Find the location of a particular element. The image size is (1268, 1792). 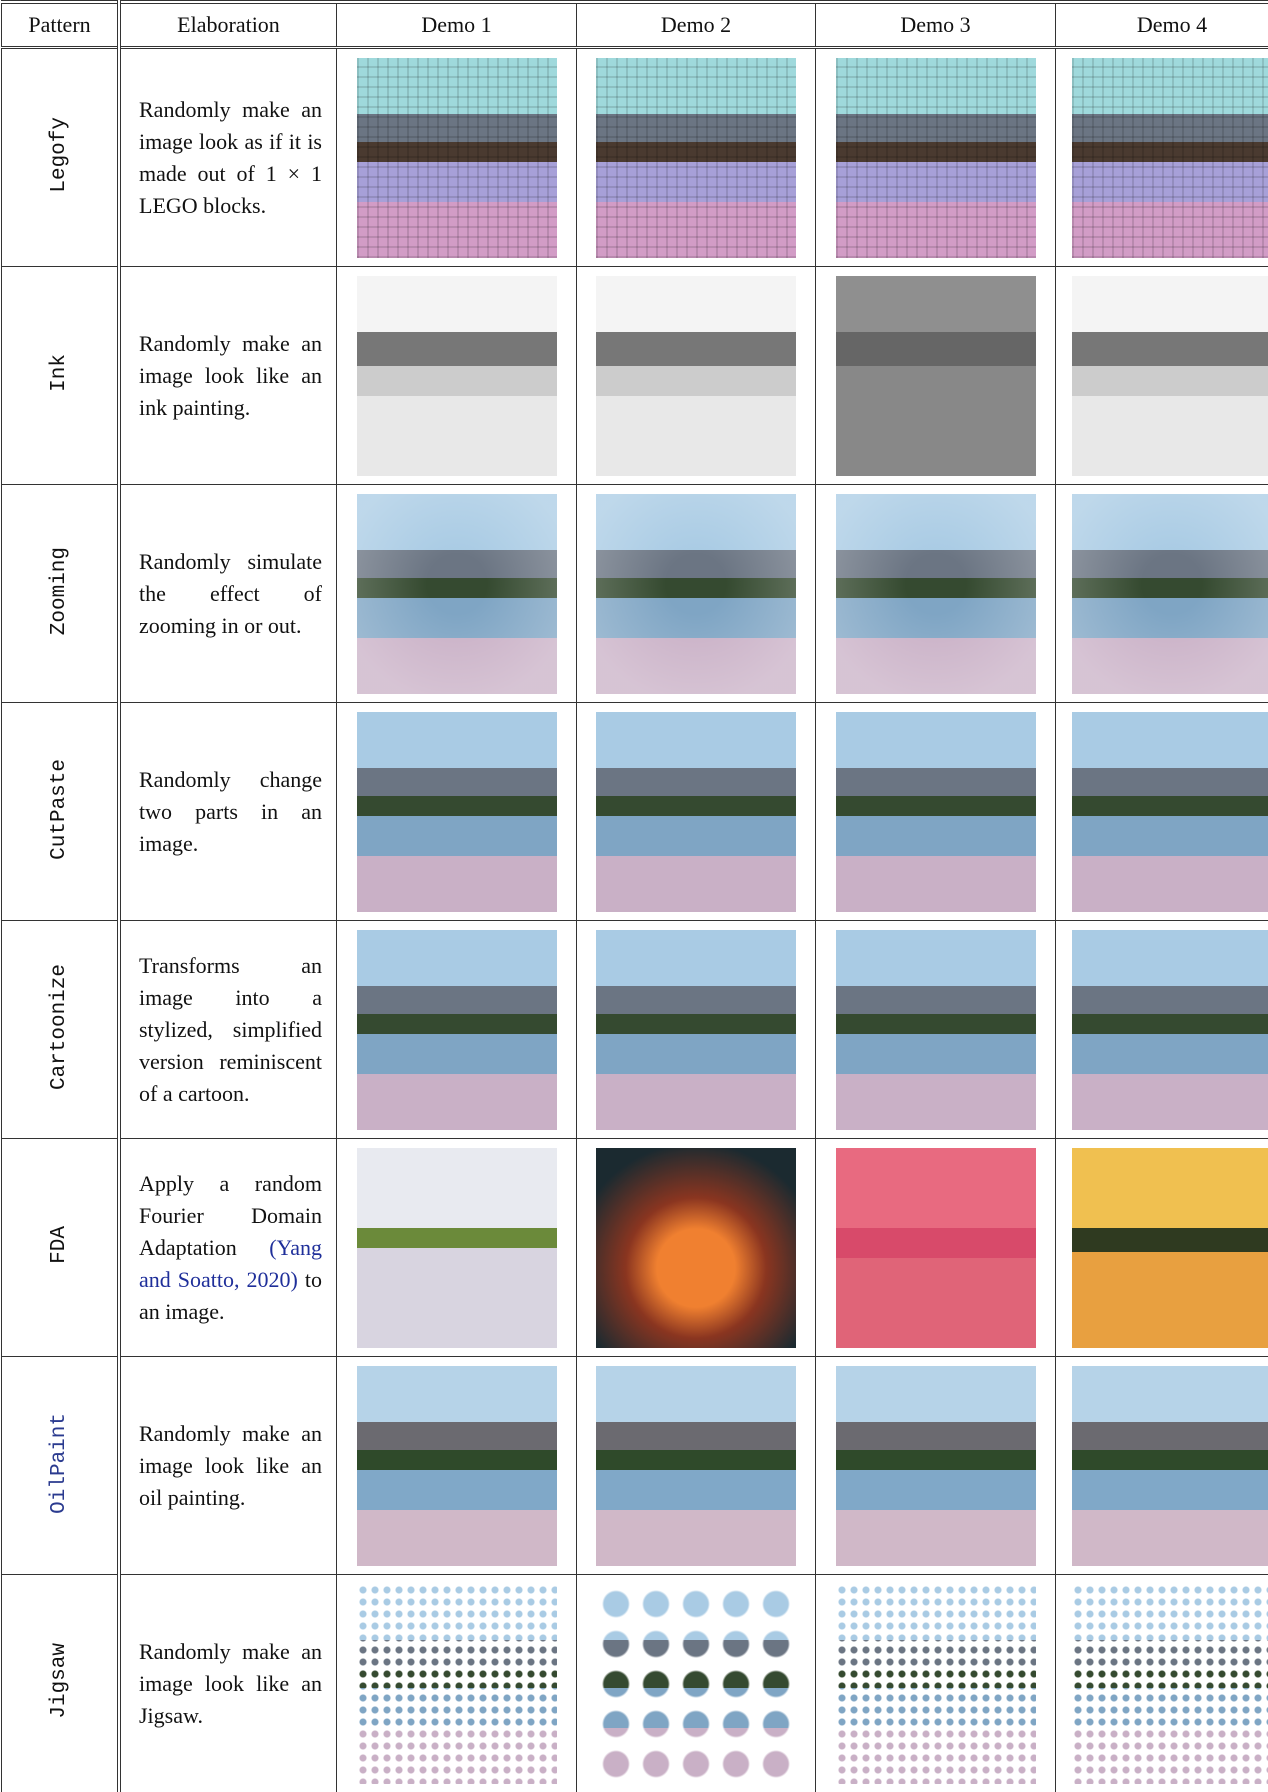

header-cell: Demo 1 is located at coordinates (456, 25).